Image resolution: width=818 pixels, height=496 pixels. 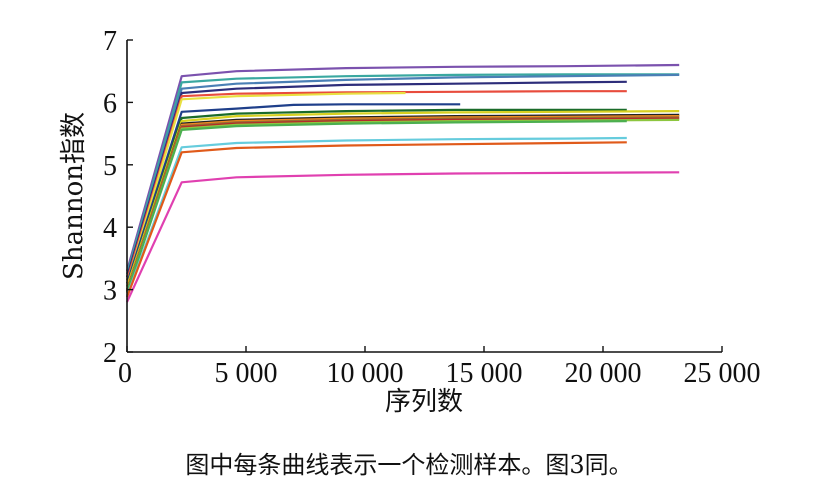 I want to click on x-axis-title: 序列数, so click(x=424, y=402).